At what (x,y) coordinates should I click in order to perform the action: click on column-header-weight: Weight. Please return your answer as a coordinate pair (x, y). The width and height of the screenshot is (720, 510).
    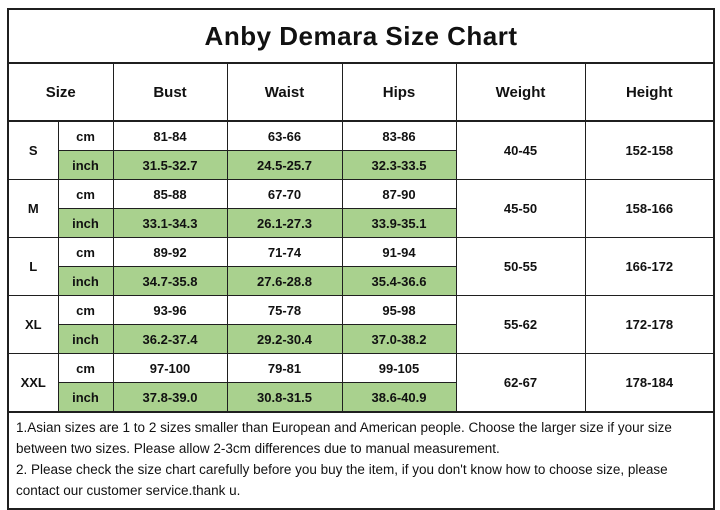
    Looking at the image, I should click on (520, 92).